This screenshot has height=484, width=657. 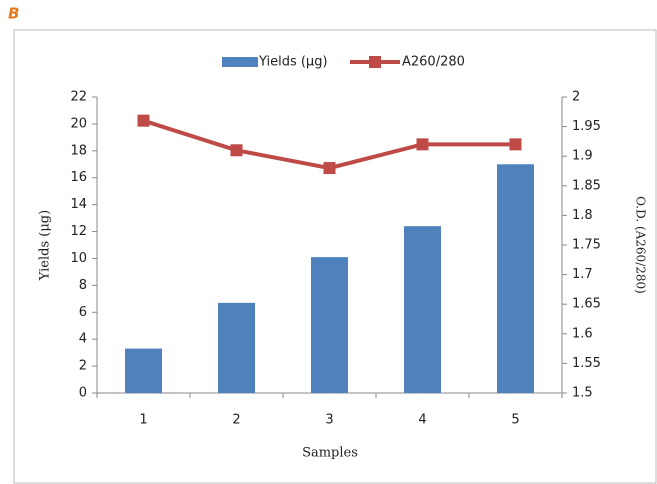 What do you see at coordinates (586, 185) in the screenshot?
I see `y2-tick-label: 1.85` at bounding box center [586, 185].